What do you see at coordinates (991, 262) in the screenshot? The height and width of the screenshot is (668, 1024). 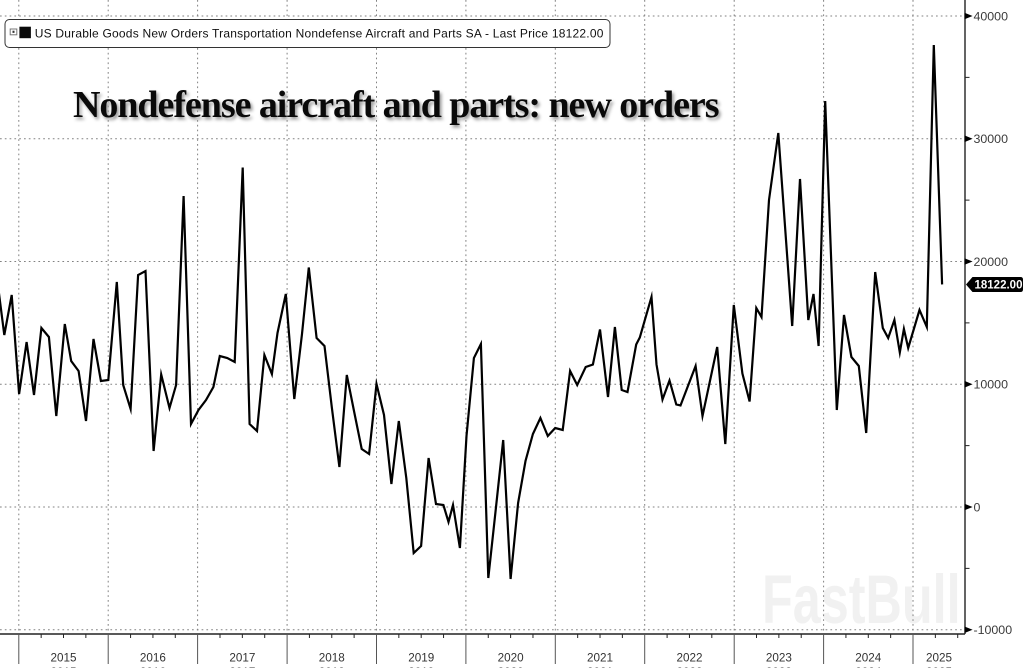 I see `svg-text: 20000` at bounding box center [991, 262].